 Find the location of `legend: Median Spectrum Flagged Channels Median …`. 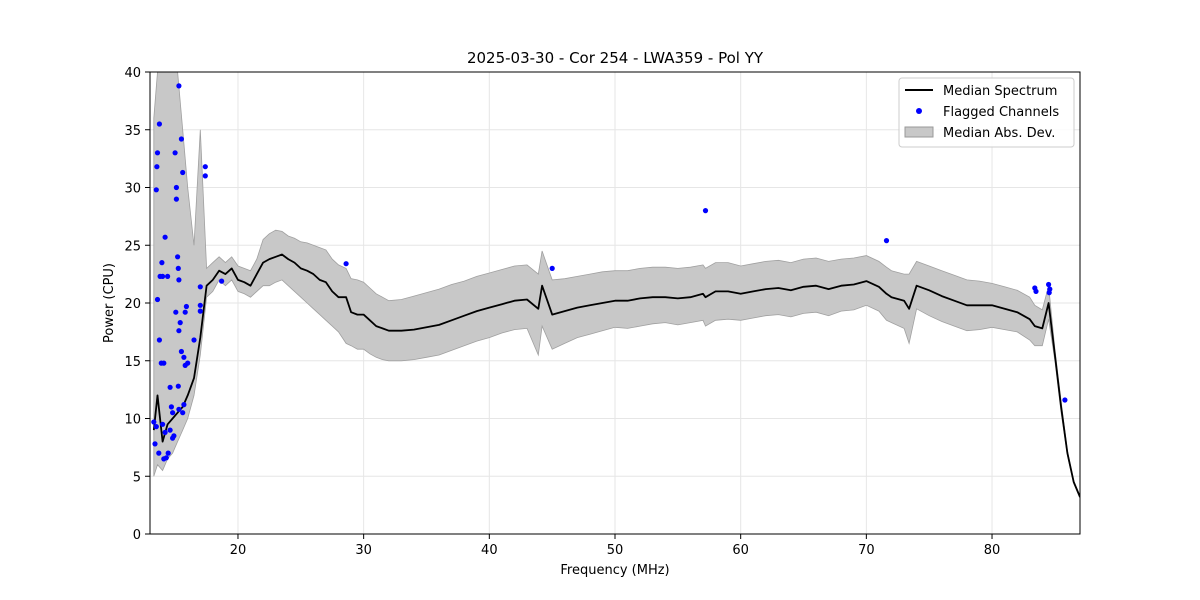

legend: Median Spectrum Flagged Channels Median … is located at coordinates (986, 112).